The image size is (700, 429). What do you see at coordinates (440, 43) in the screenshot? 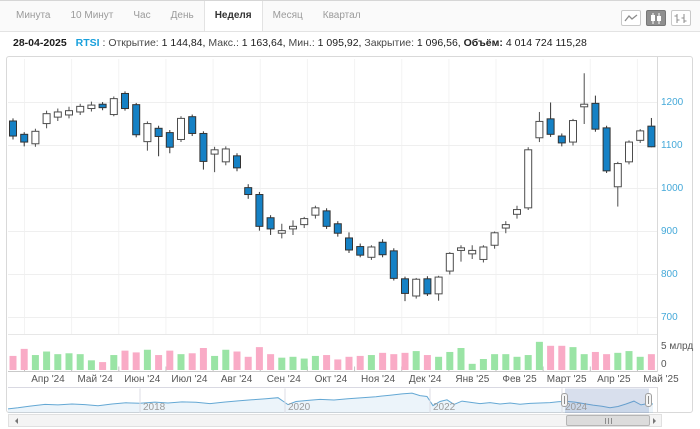
I see `info-item-value: 1 096,56,` at bounding box center [440, 43].